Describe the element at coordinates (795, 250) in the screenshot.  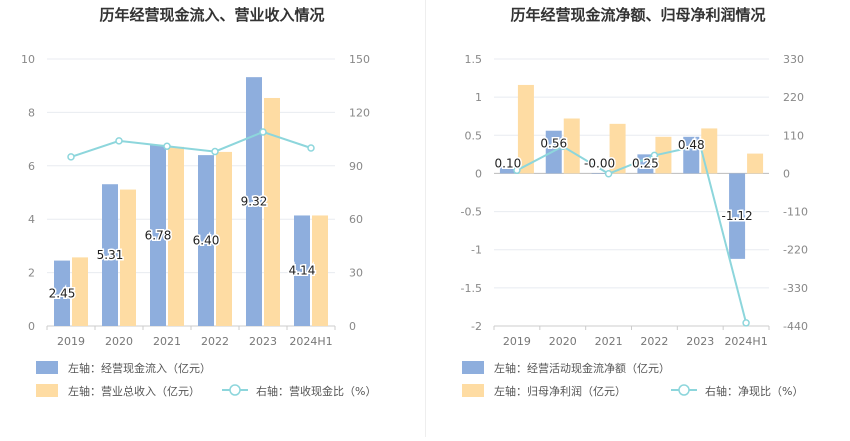
I see `right-axis-tick-label: -220` at that location.